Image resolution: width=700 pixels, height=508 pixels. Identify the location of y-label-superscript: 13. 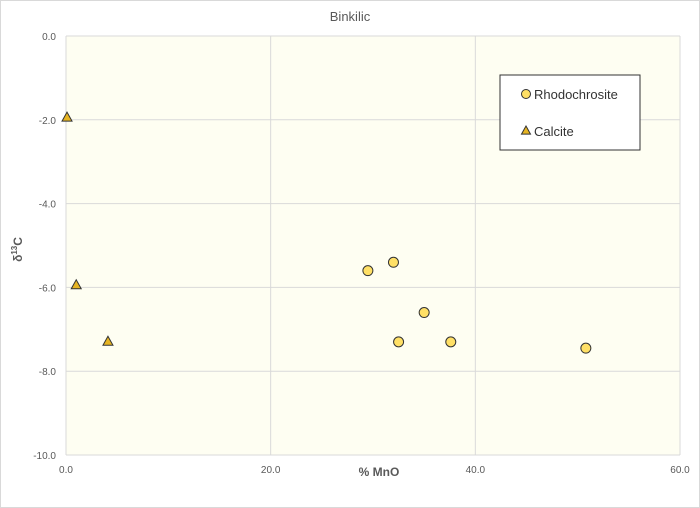
(14, 249).